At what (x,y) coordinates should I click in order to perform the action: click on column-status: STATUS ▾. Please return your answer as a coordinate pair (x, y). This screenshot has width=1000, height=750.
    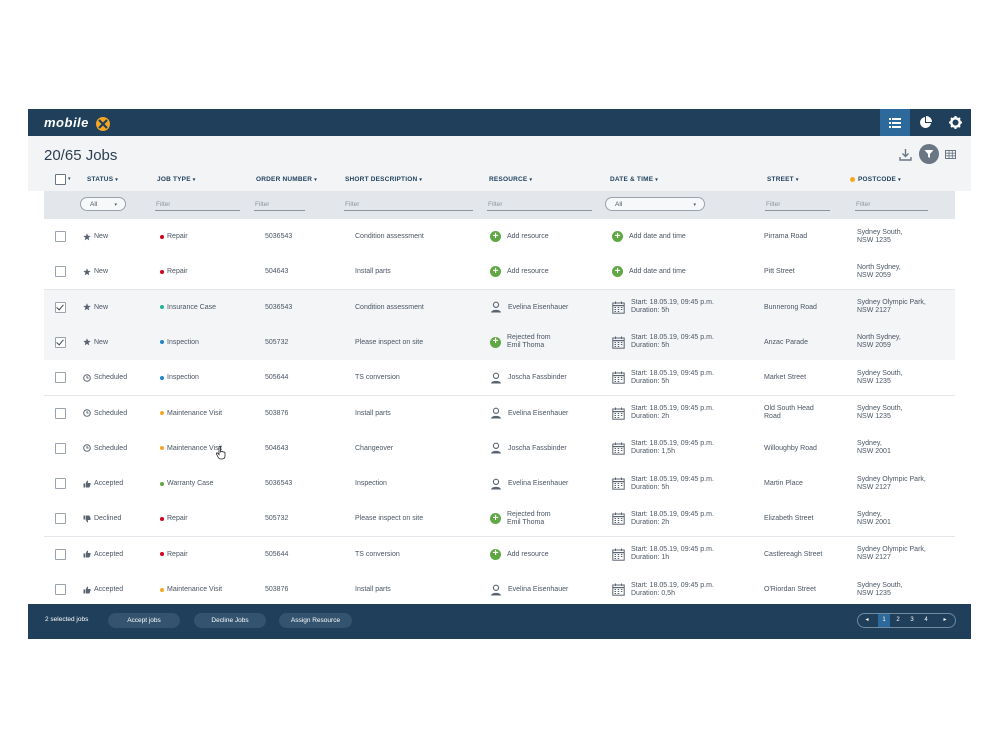
    Looking at the image, I should click on (102, 179).